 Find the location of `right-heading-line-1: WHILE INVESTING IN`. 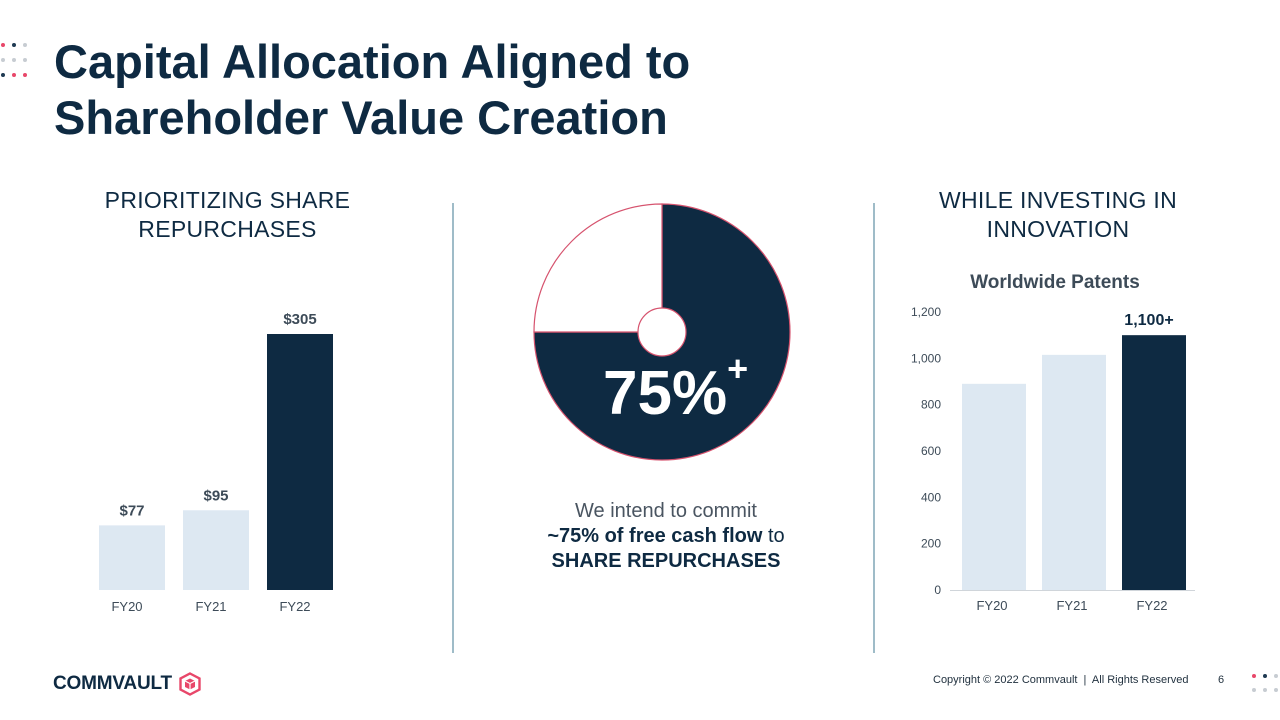

right-heading-line-1: WHILE INVESTING IN is located at coordinates (1058, 200).